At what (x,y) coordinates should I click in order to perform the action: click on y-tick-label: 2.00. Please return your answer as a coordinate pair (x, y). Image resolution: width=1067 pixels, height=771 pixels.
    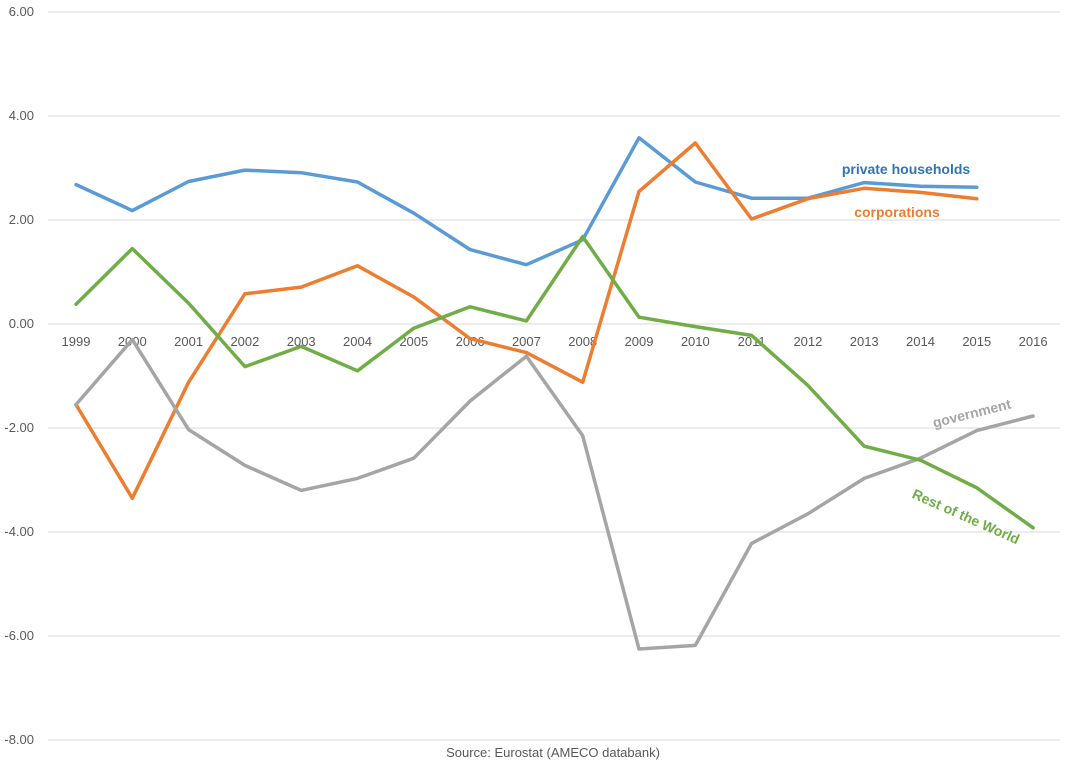
    Looking at the image, I should click on (21, 219).